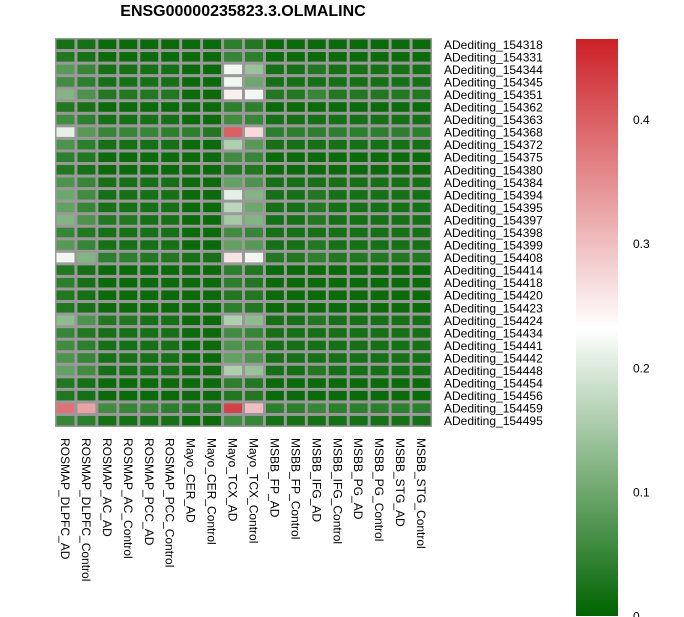 This screenshot has height=617, width=684. Describe the element at coordinates (149, 492) in the screenshot. I see `column-label: ROSMAP_PCC_AD` at that location.